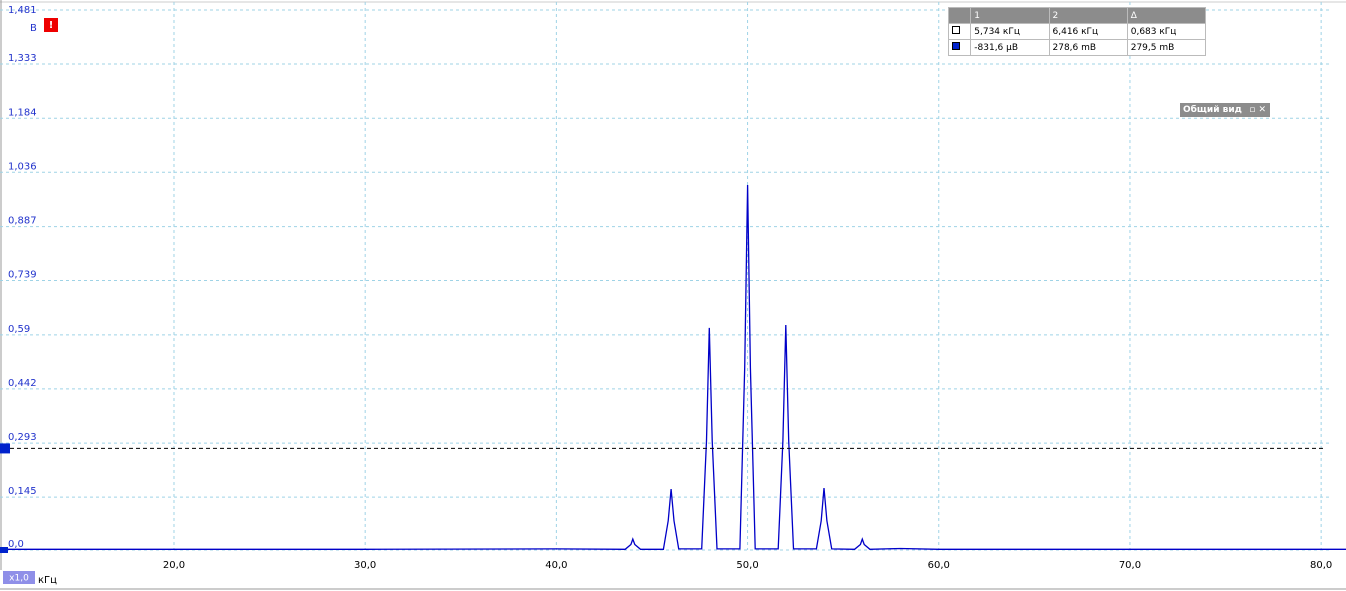 This screenshot has width=1346, height=591. Describe the element at coordinates (22, 383) in the screenshot. I see `y-tick-label: 0,442` at that location.